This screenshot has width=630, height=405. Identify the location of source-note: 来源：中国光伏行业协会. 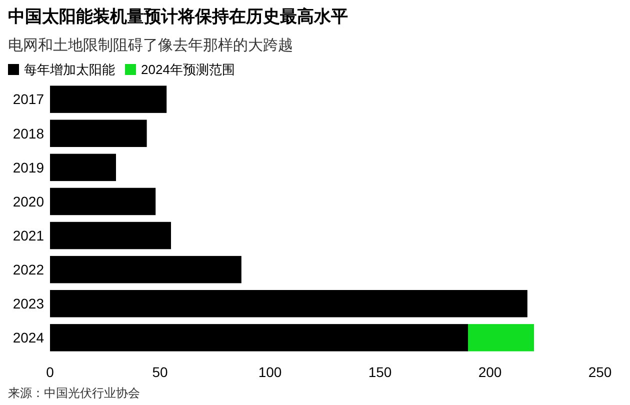
(74, 393).